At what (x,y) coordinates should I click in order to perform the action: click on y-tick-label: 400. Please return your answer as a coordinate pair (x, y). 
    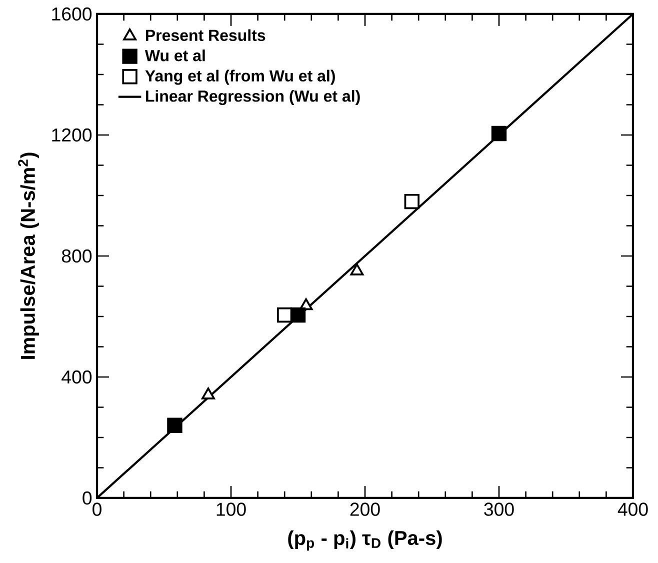
    Looking at the image, I should click on (77, 377).